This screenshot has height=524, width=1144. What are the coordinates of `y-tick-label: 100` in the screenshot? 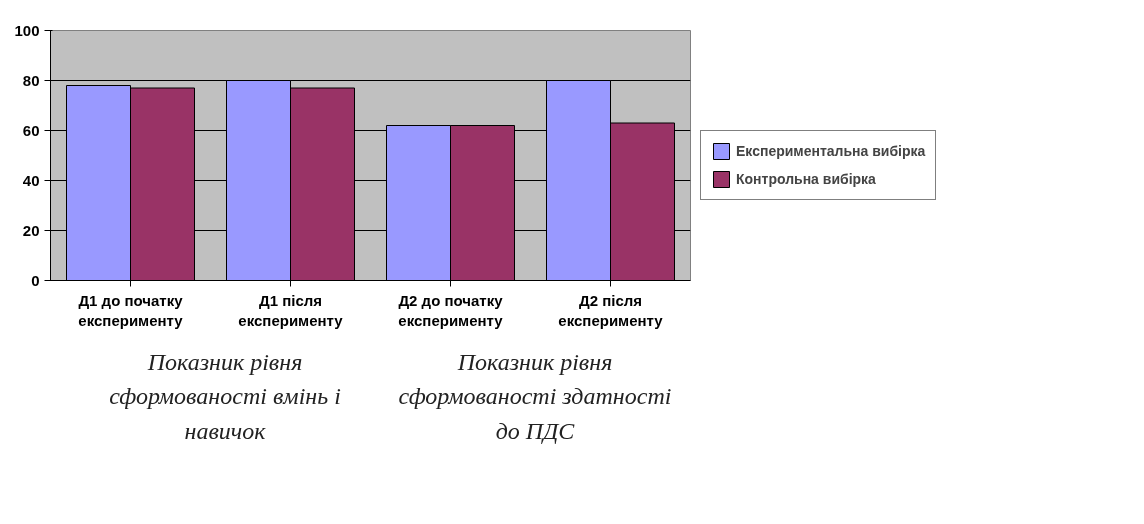 It's located at (27, 30).